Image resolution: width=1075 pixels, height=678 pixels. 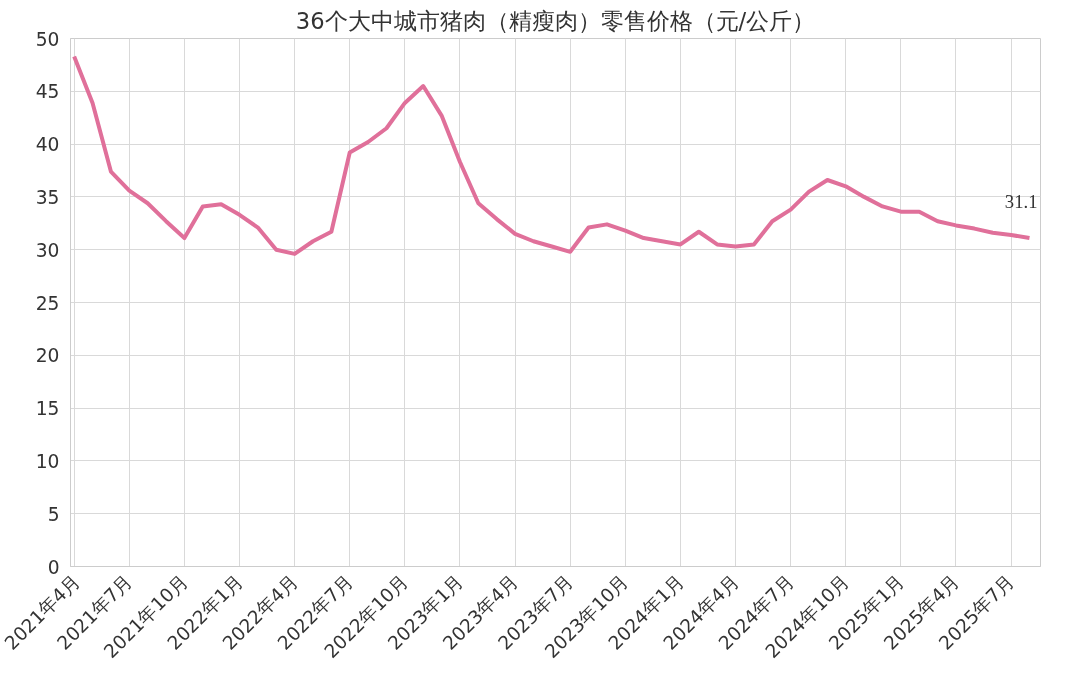 I want to click on data-label: 31.1, so click(x=1021, y=202).